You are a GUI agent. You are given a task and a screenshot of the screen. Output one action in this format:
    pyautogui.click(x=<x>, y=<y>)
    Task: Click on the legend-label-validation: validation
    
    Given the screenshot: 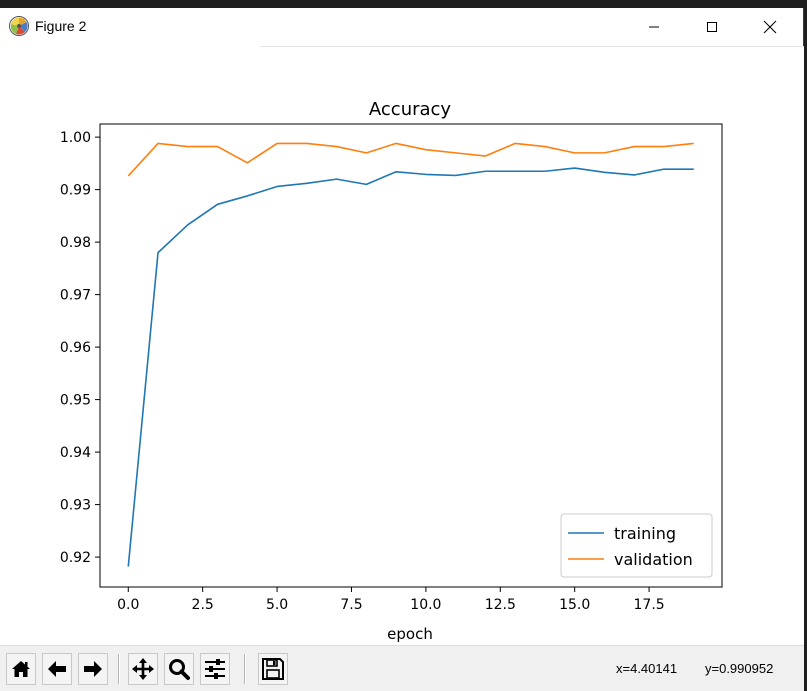 What is the action you would take?
    pyautogui.click(x=653, y=559)
    